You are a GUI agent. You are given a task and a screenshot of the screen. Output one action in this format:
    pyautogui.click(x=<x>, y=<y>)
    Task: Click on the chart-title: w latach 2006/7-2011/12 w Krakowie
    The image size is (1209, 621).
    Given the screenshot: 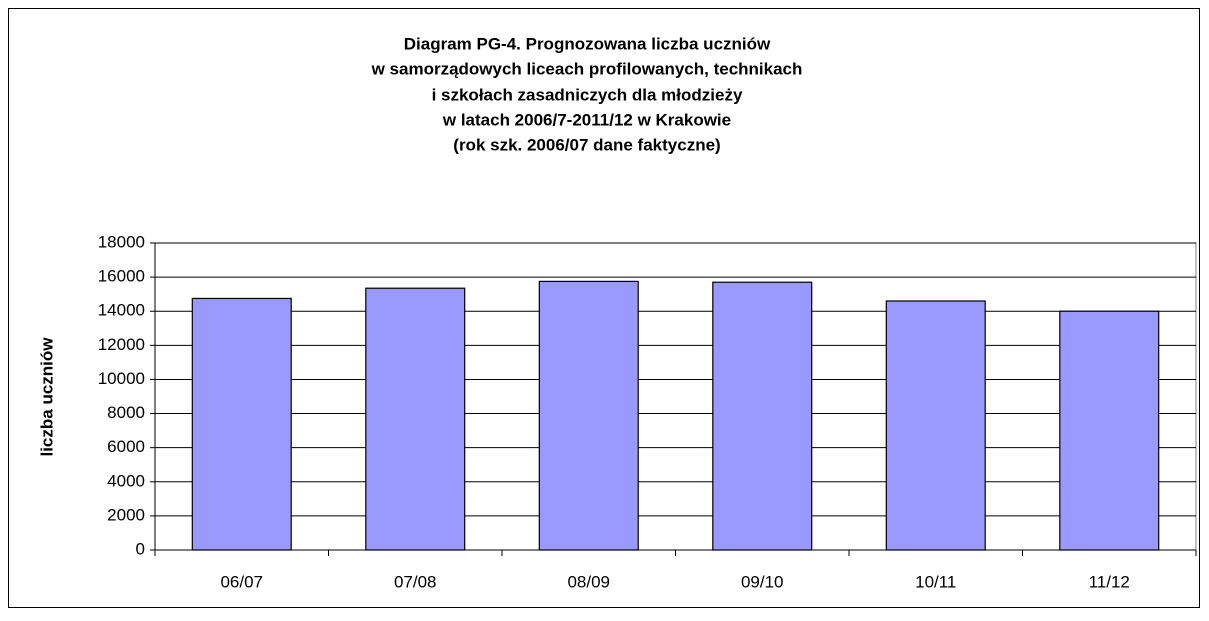 What is the action you would take?
    pyautogui.click(x=586, y=119)
    